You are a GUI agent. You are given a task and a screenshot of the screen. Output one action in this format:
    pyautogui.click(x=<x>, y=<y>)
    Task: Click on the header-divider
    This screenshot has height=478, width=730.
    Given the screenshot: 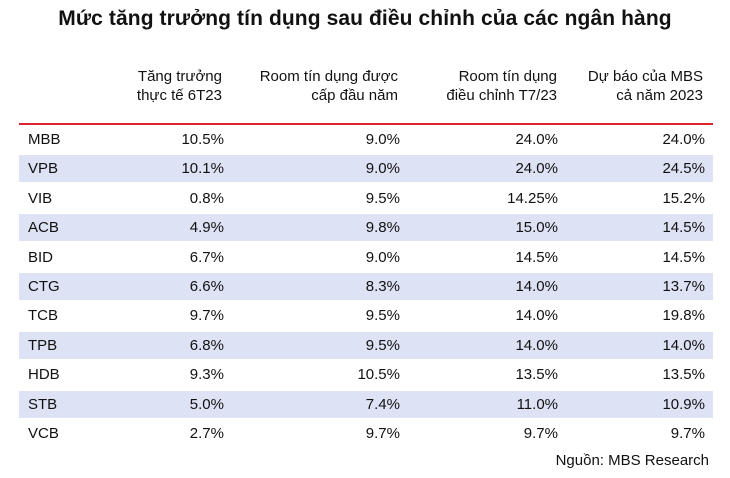 What is the action you would take?
    pyautogui.click(x=366, y=124)
    